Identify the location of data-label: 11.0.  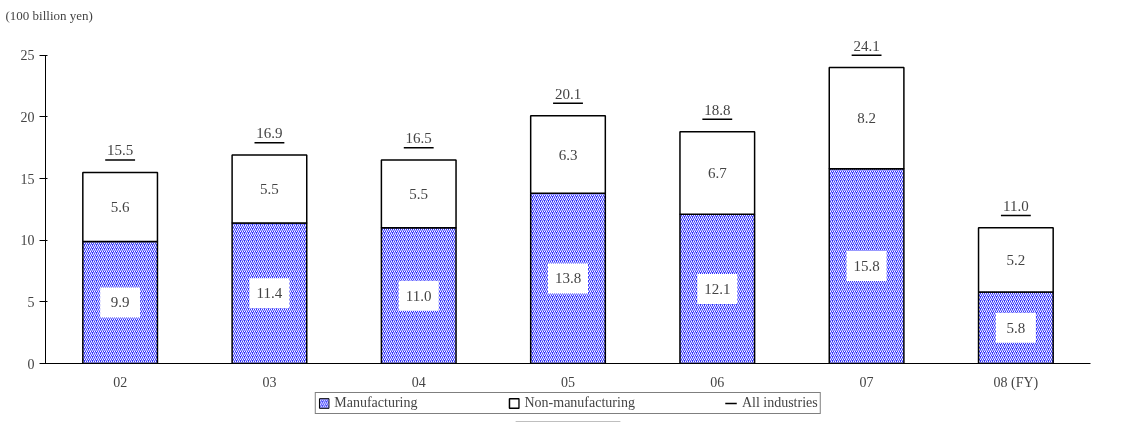
(418, 295).